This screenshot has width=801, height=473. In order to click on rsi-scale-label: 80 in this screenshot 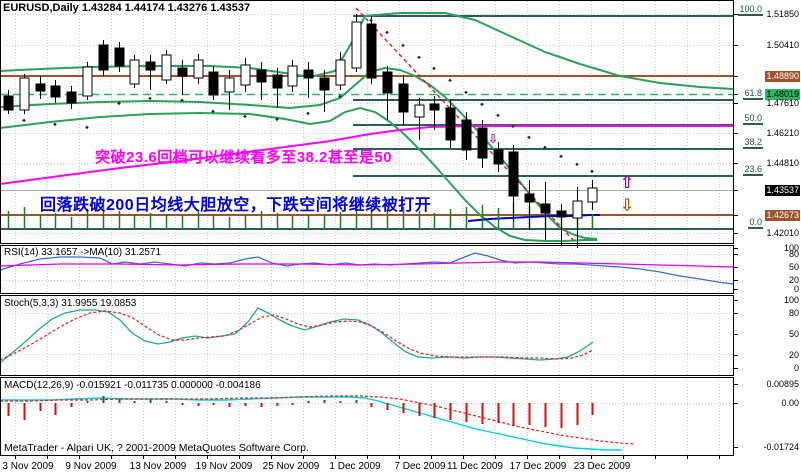, I will do `click(793, 254)`.